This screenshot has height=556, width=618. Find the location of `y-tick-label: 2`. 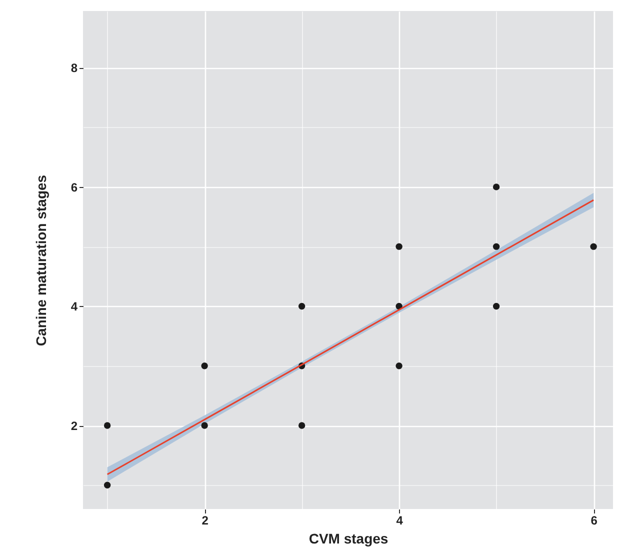

y-tick-label: 2 is located at coordinates (74, 426).